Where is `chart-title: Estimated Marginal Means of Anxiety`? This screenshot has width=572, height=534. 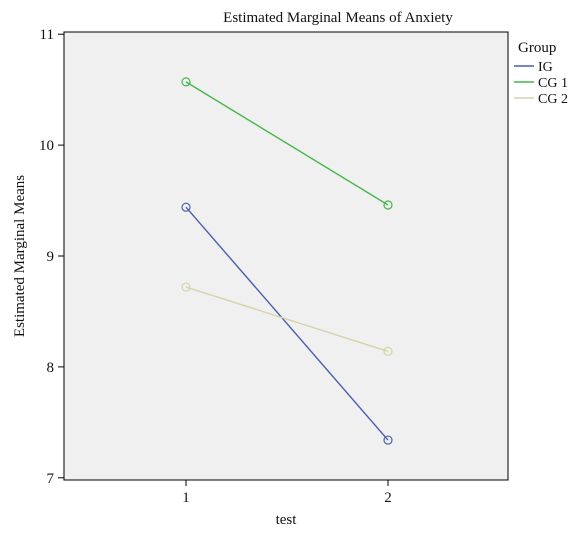 chart-title: Estimated Marginal Means of Anxiety is located at coordinates (338, 18).